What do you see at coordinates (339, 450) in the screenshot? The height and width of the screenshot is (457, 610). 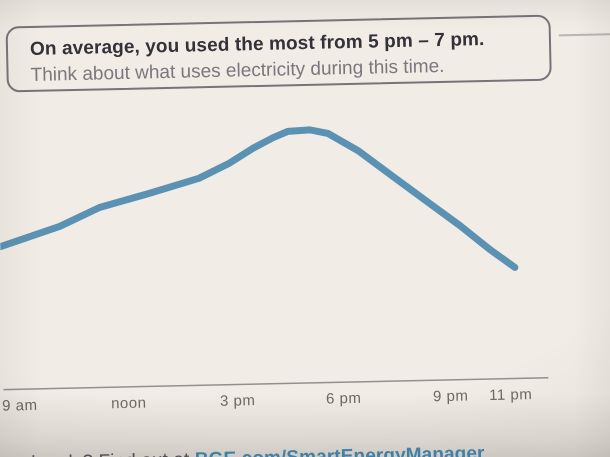 I see `footer-link-url: BGE.com/SmartEnergyManager` at bounding box center [339, 450].